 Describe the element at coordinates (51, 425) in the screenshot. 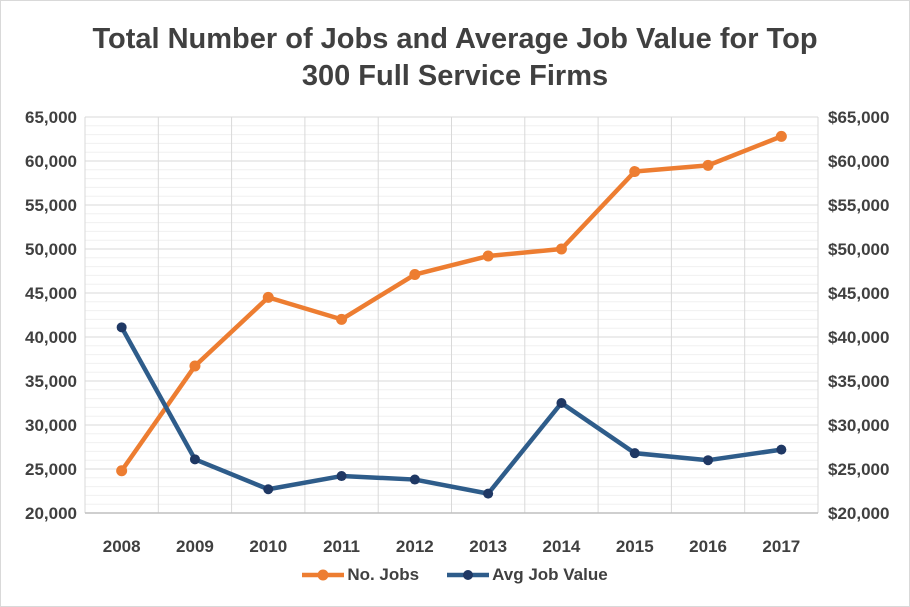

I see `left-axis-tick-label: 30,000` at that location.